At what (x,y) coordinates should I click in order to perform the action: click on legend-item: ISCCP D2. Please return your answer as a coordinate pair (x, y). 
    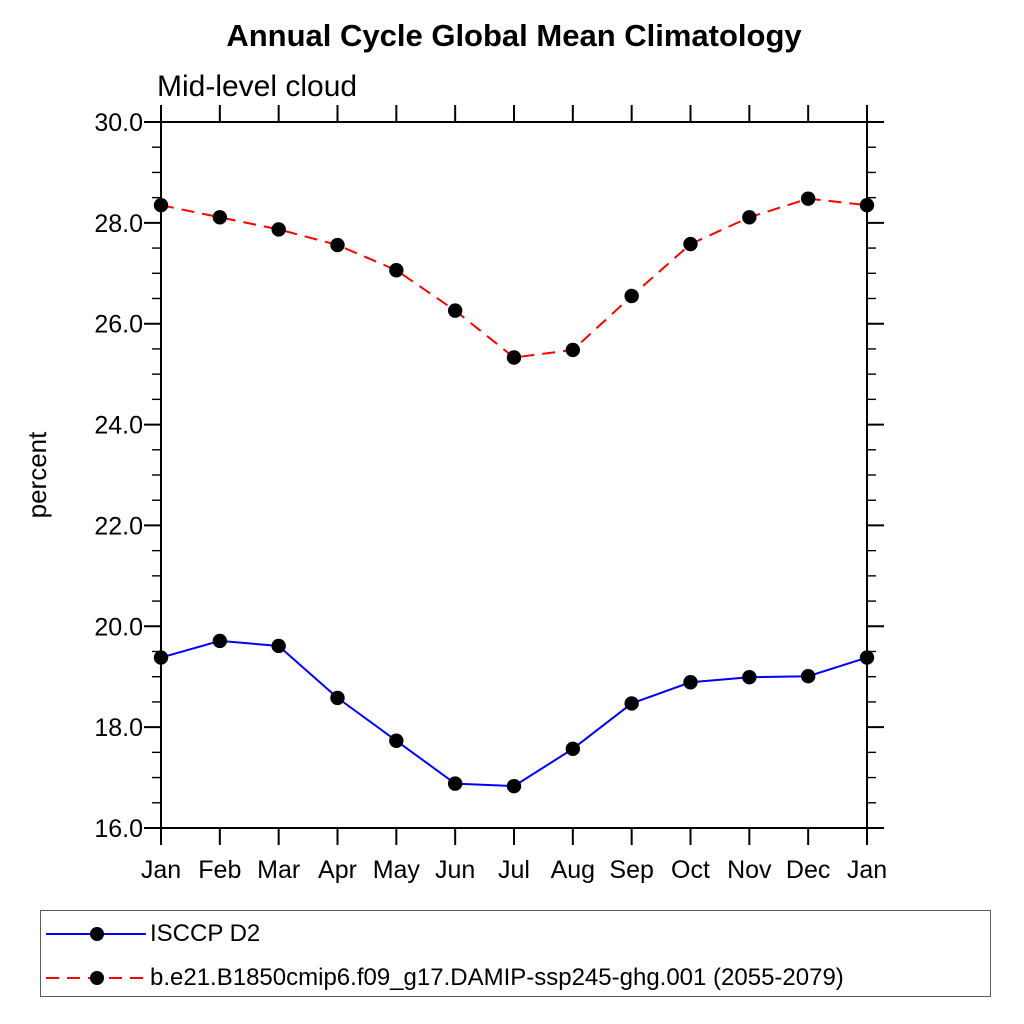
    Looking at the image, I should click on (152, 934).